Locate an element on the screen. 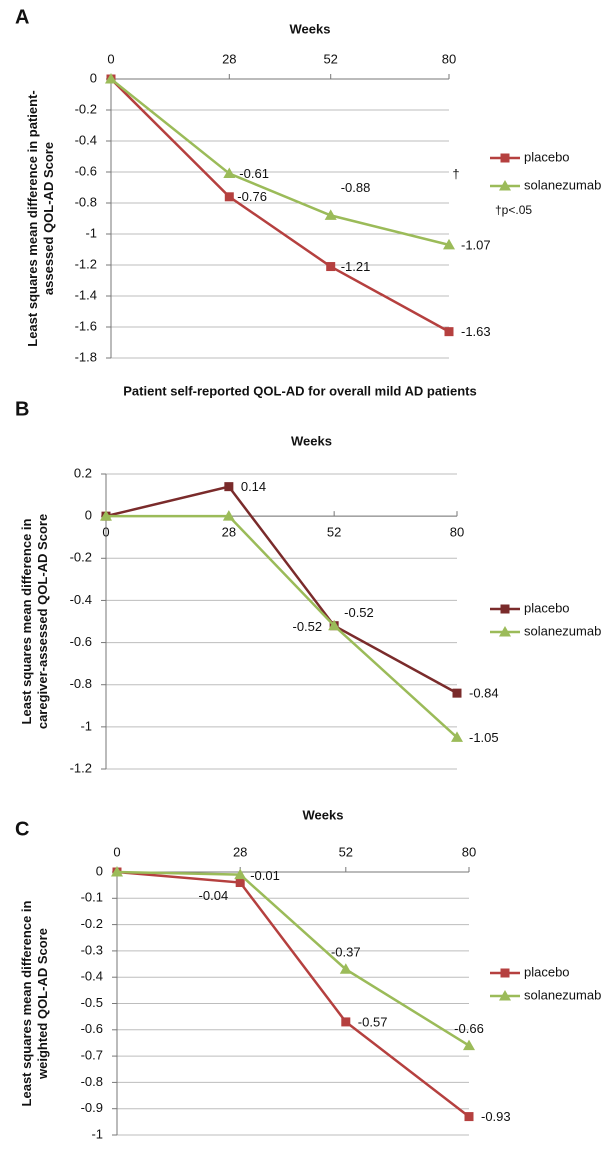 The image size is (611, 1162). data-label: -0.57 is located at coordinates (373, 1021).